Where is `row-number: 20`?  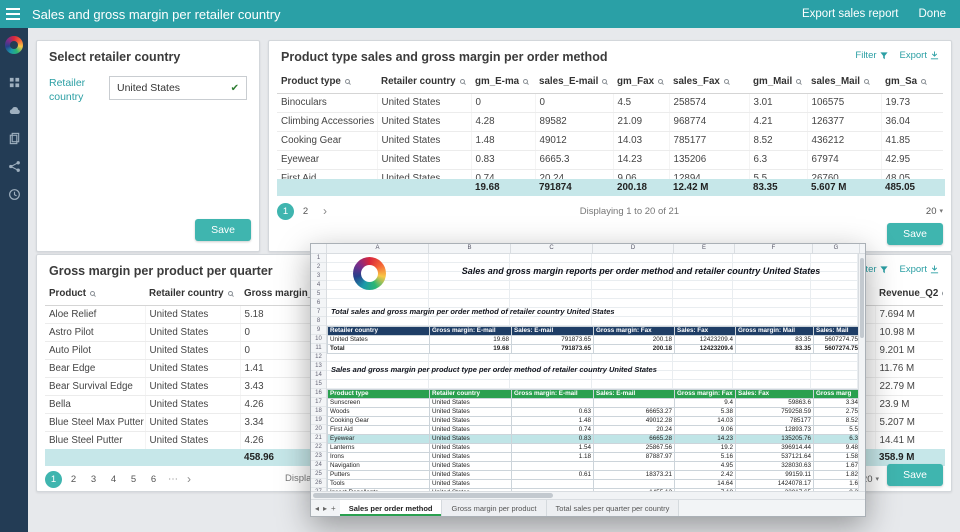
row-number: 20 is located at coordinates (318, 429).